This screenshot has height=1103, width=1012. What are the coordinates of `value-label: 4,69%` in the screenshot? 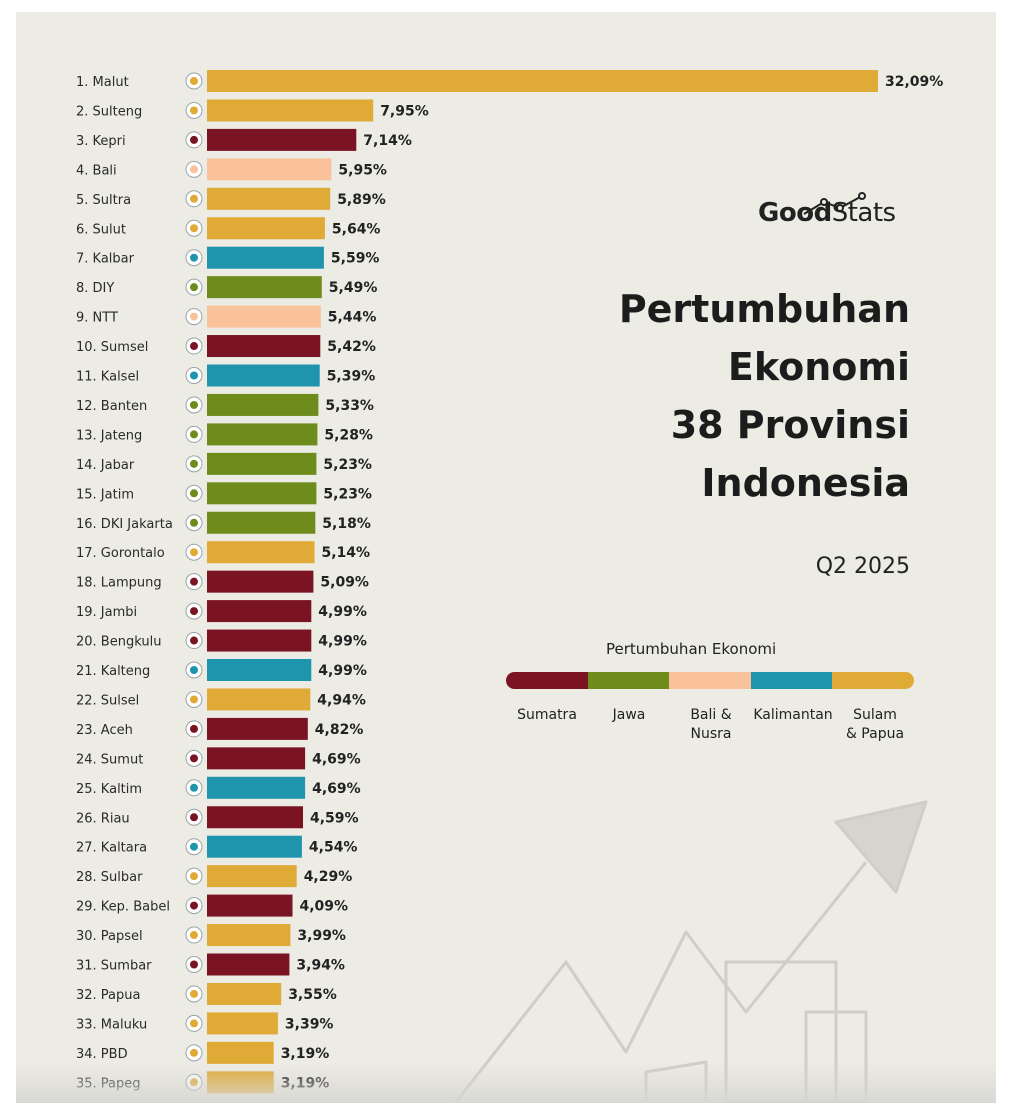 It's located at (336, 789).